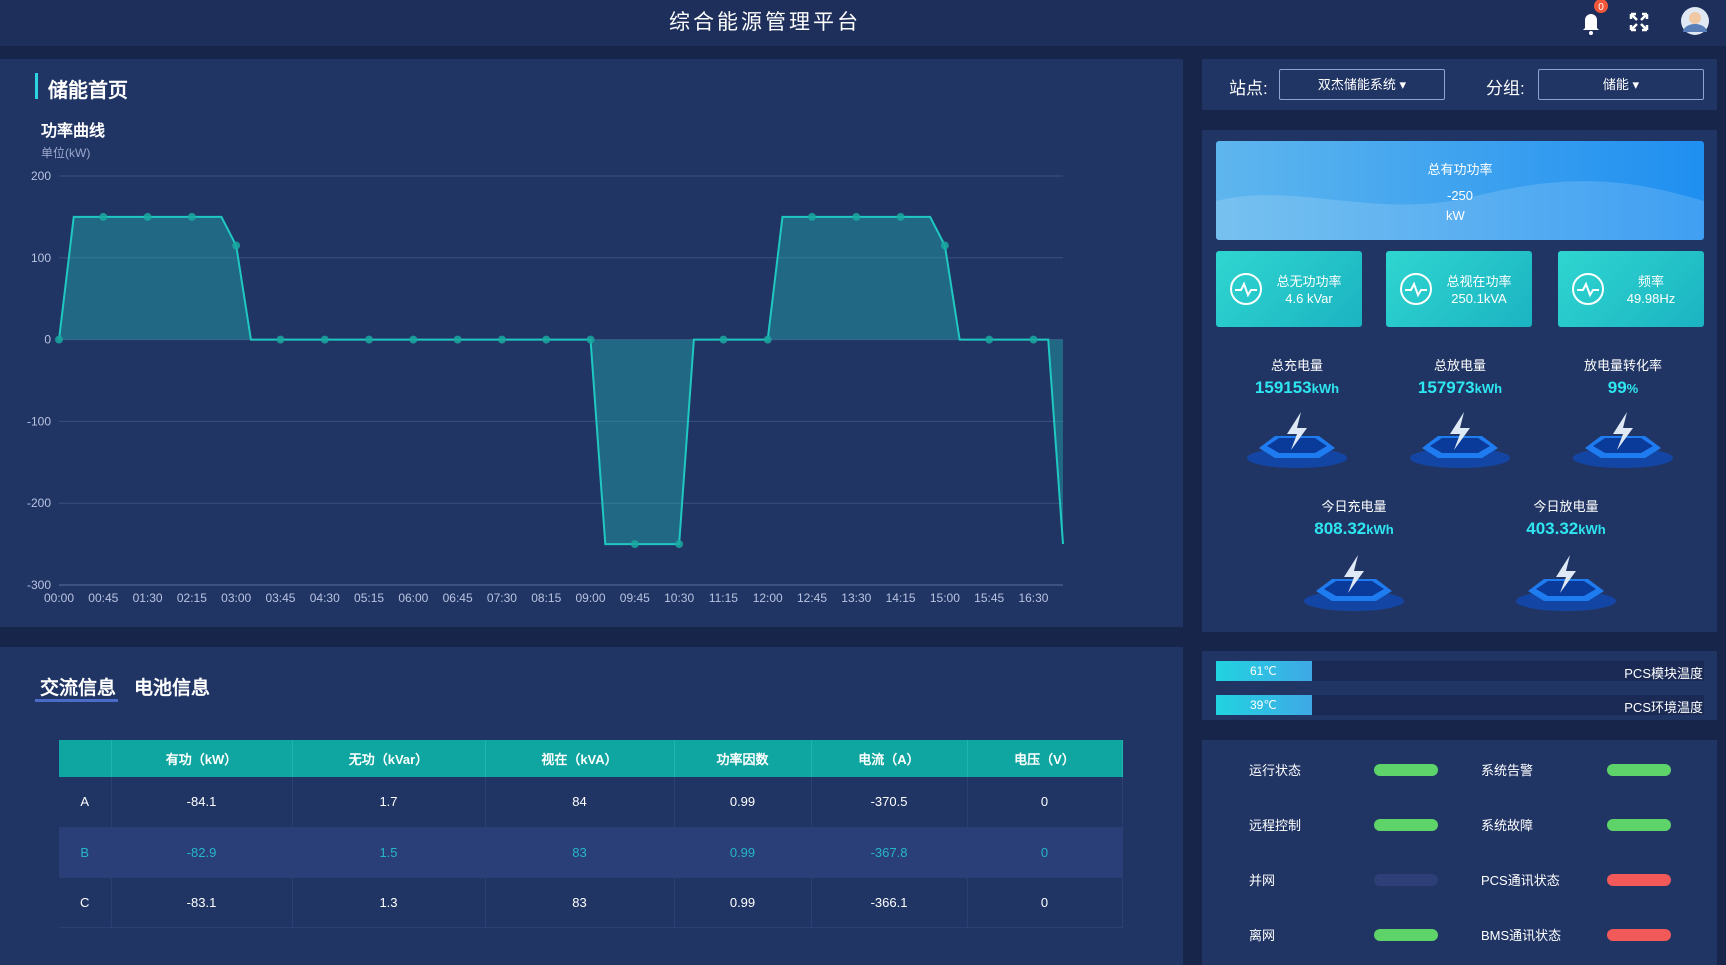  Describe the element at coordinates (39, 585) in the screenshot. I see `y-tick-label: -300` at that location.